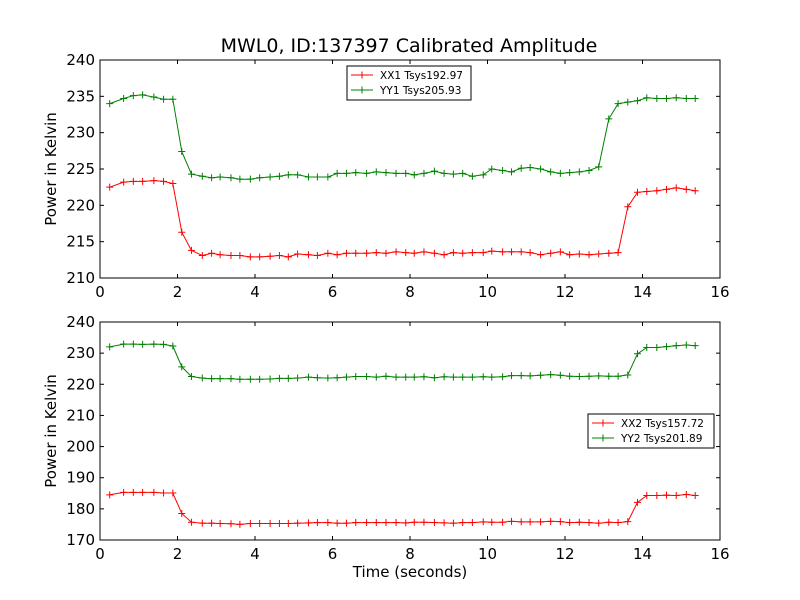 The image size is (800, 600). I want to click on x-axis-label: Time (seconds), so click(410, 572).